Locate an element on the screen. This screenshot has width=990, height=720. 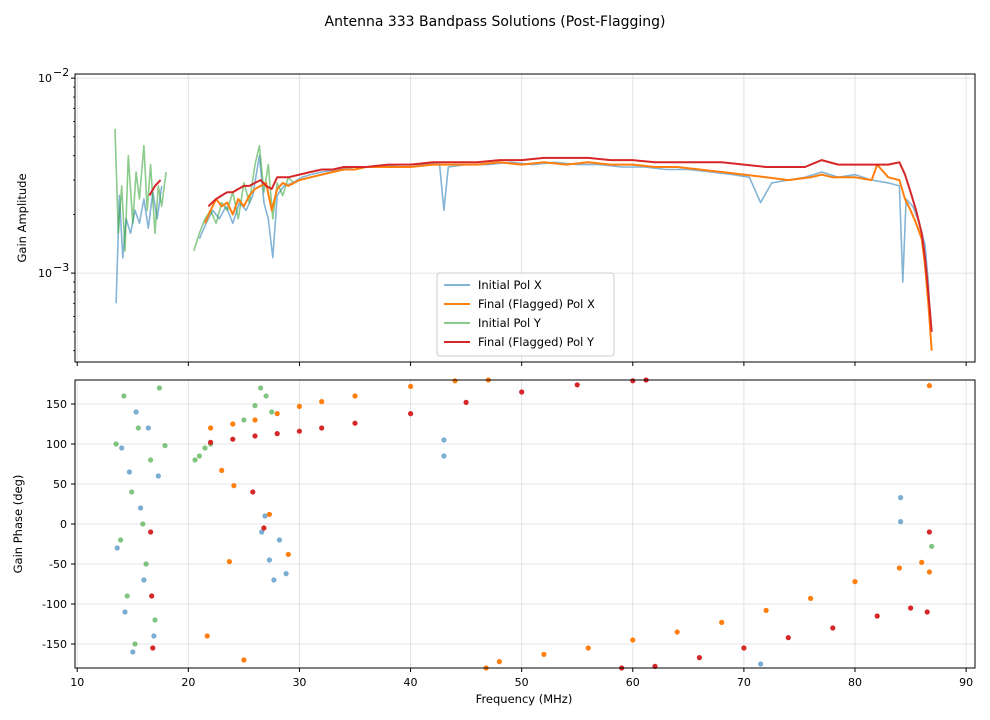
legend-label-final-x: Final (Flagged) Pol X is located at coordinates (536, 304).